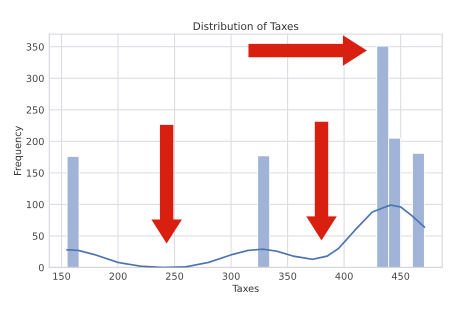 This screenshot has height=325, width=474. I want to click on x-tick-label: 200, so click(118, 276).